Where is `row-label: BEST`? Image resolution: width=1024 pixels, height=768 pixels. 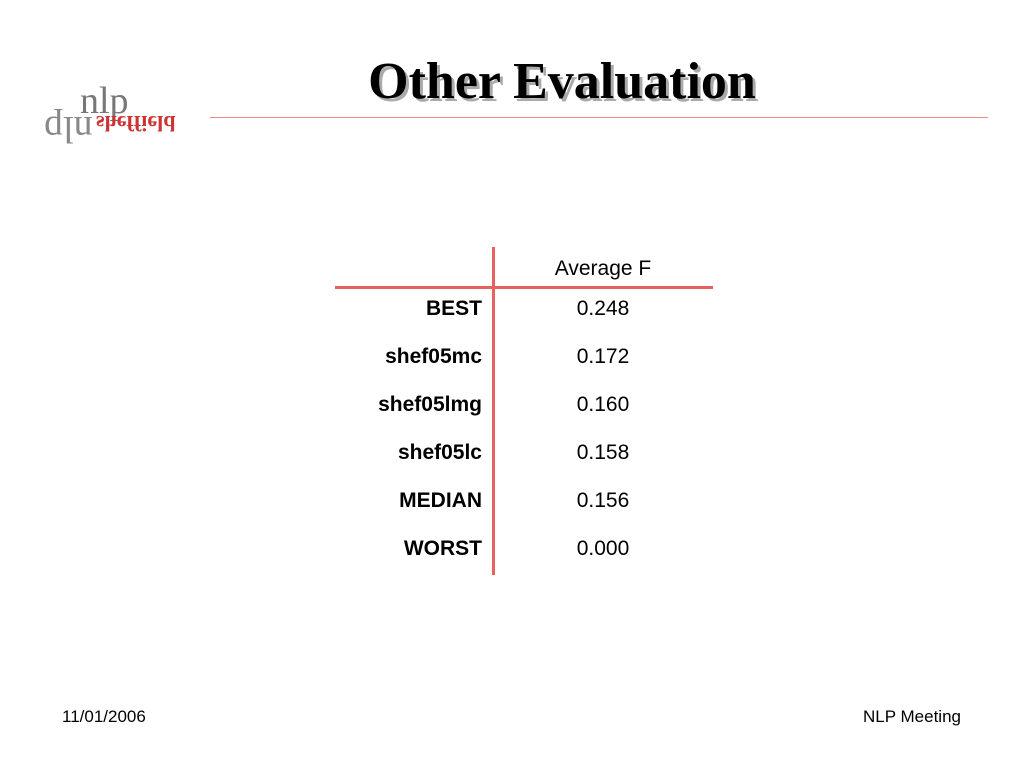 row-label: BEST is located at coordinates (453, 308).